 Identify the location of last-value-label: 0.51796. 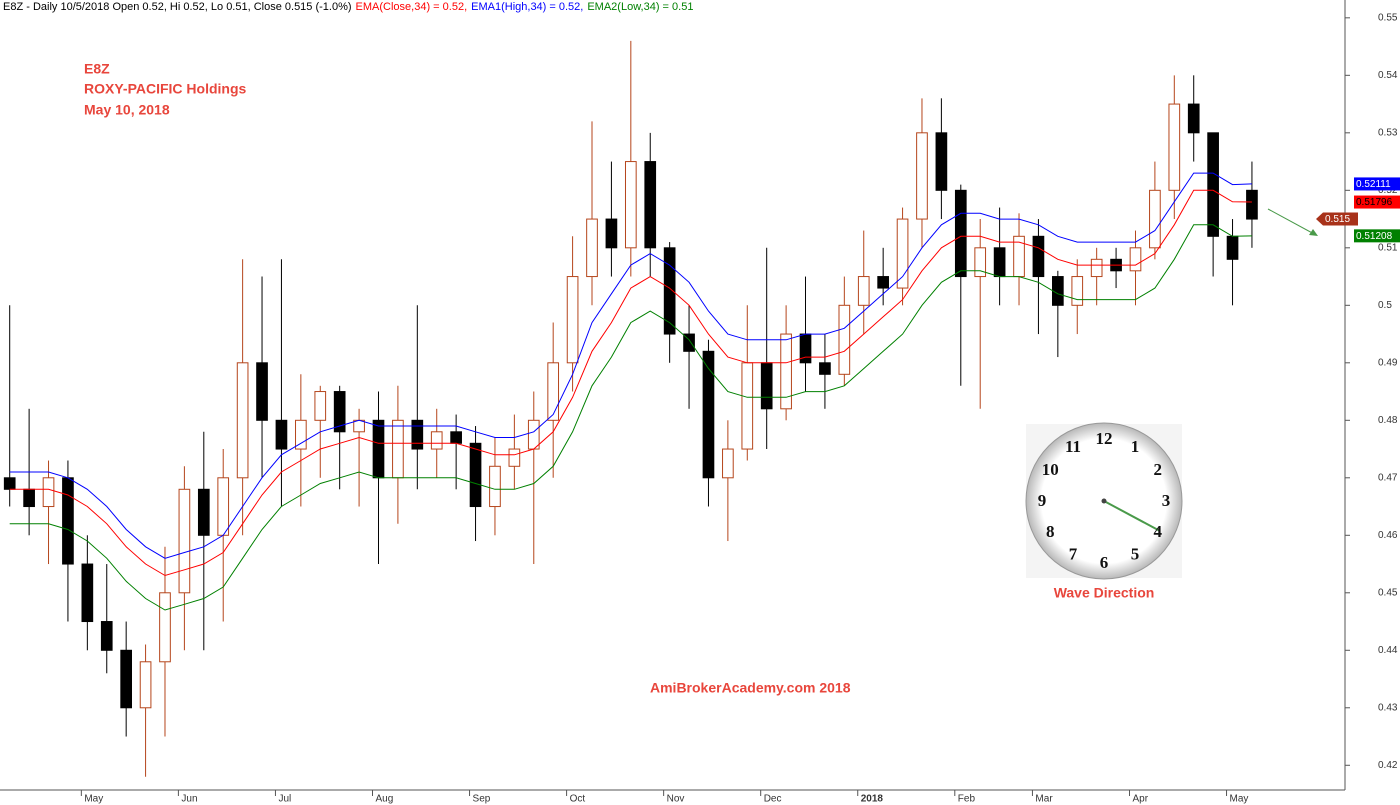
(1374, 202).